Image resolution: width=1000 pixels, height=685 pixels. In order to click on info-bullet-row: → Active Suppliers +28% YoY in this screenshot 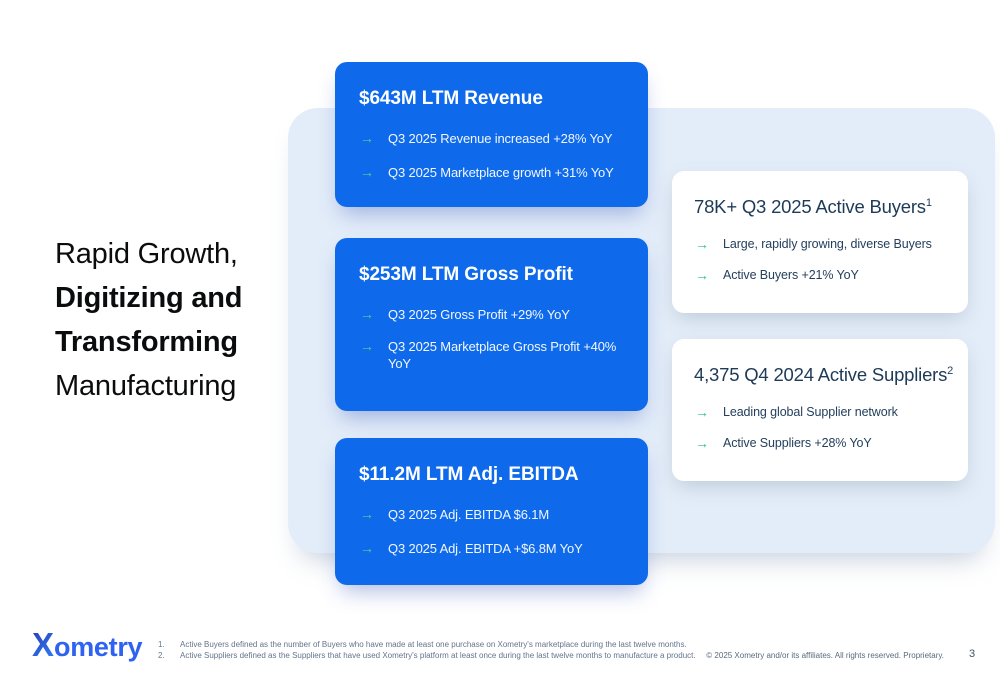, I will do `click(825, 443)`.